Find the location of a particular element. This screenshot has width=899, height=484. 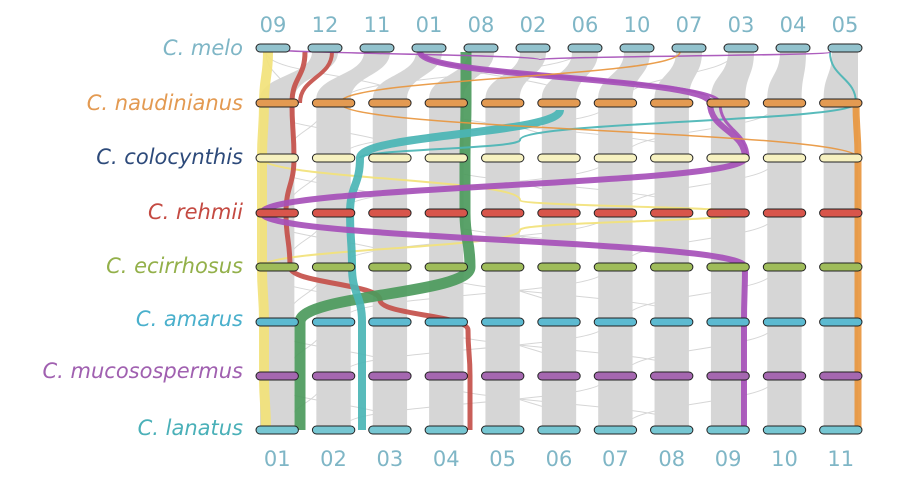

bottom-chromosome-label: 09 is located at coordinates (728, 459).